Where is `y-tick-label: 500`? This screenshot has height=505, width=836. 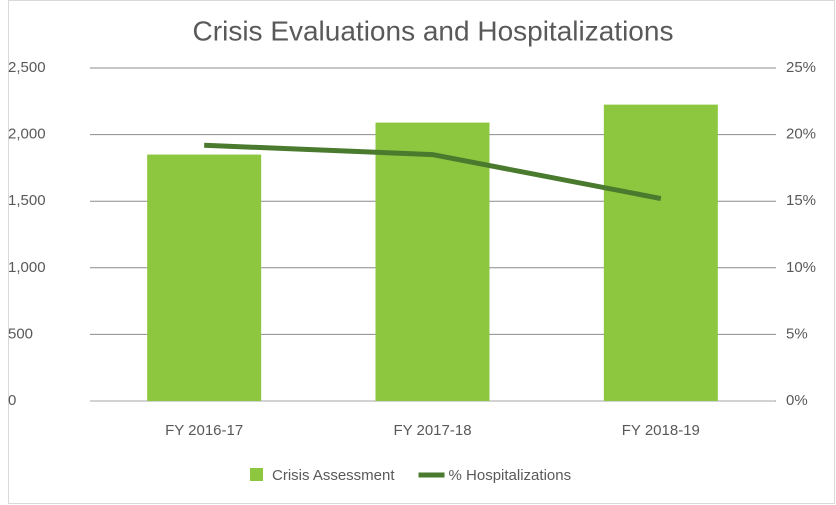
y-tick-label: 500 is located at coordinates (20, 333).